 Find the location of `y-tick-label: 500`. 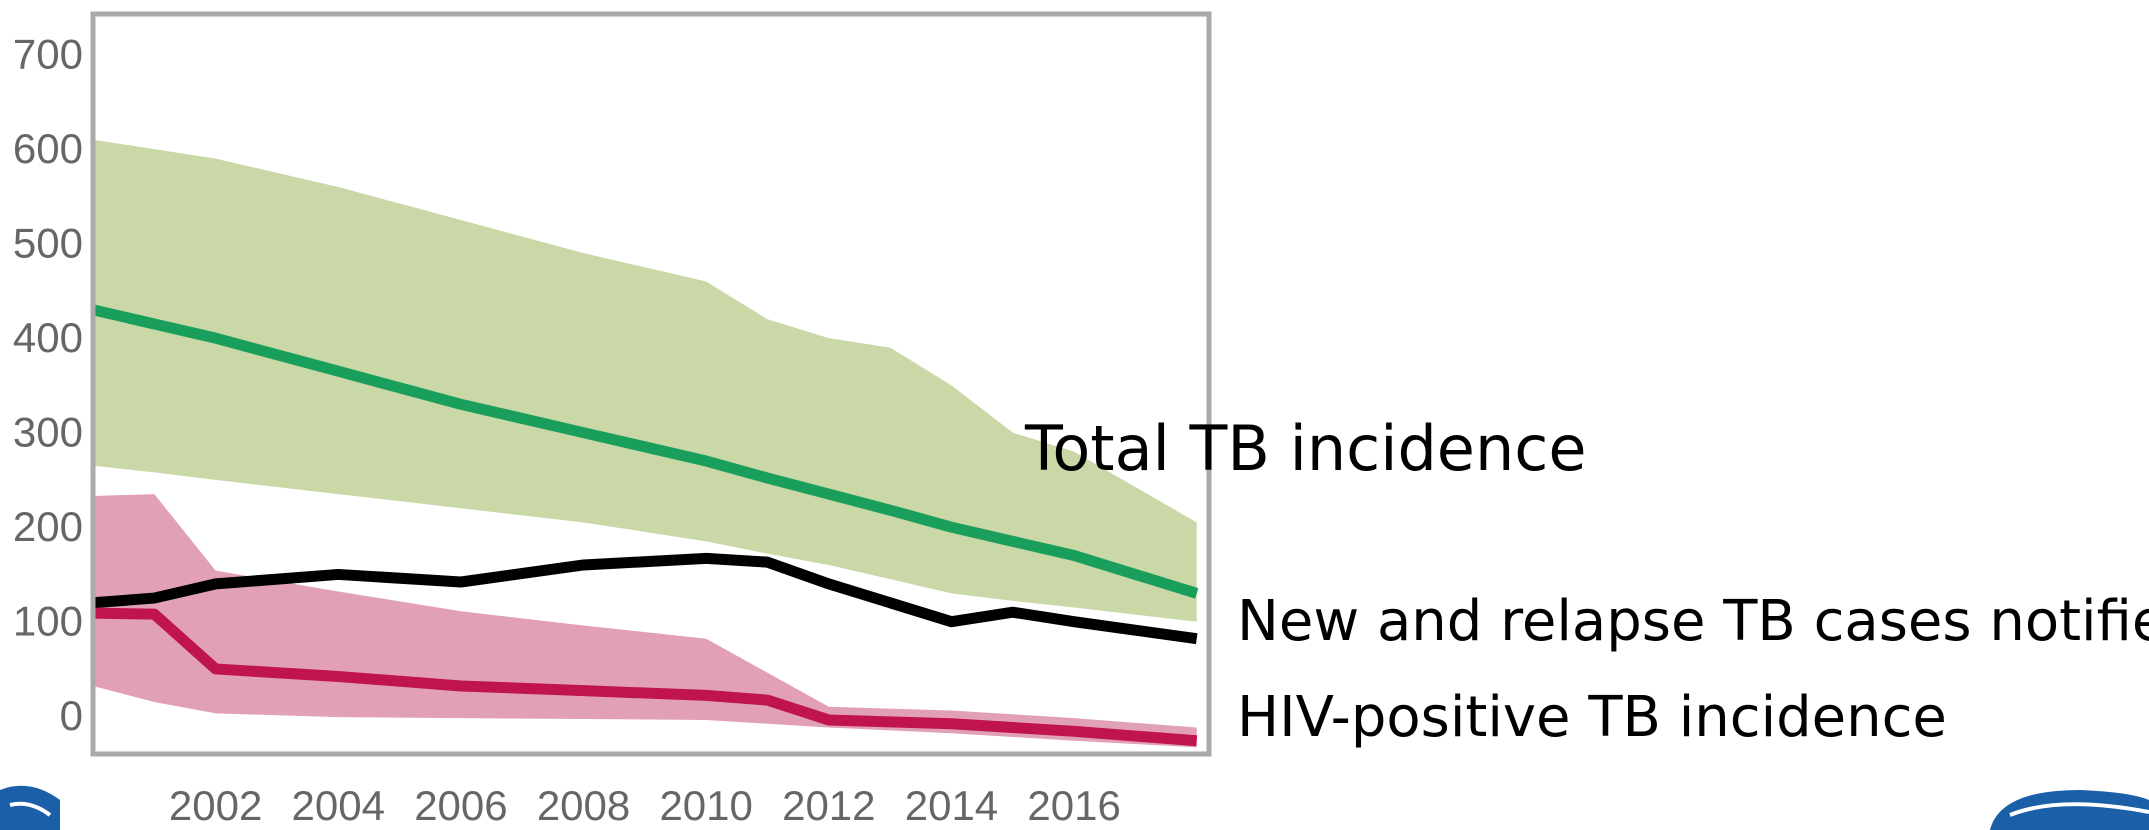

y-tick-label: 500 is located at coordinates (48, 243).